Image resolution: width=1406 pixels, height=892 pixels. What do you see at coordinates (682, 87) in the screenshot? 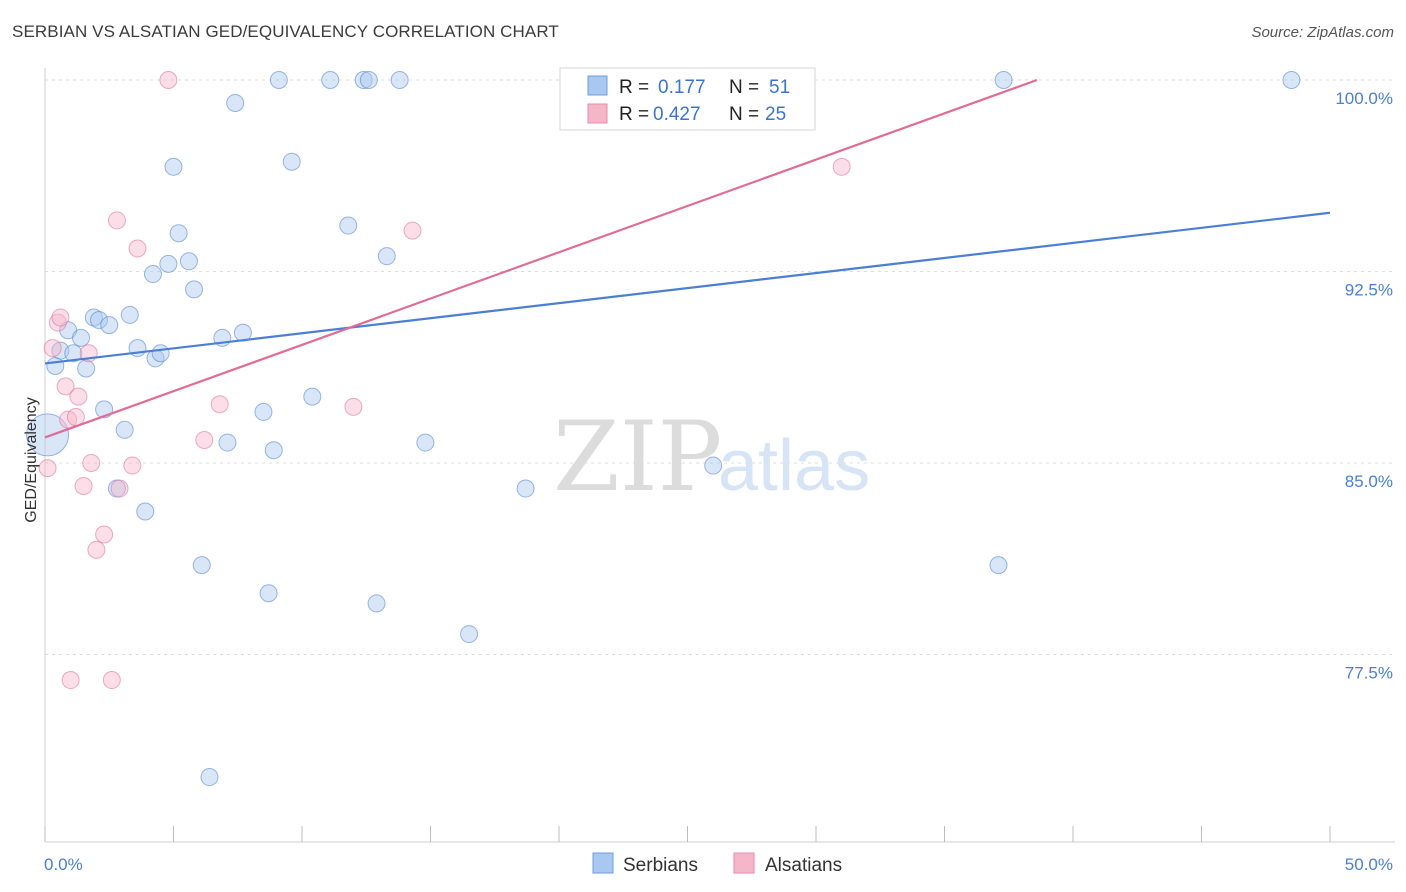
I see `legend-r-value-serbians: 0.177` at bounding box center [682, 87].